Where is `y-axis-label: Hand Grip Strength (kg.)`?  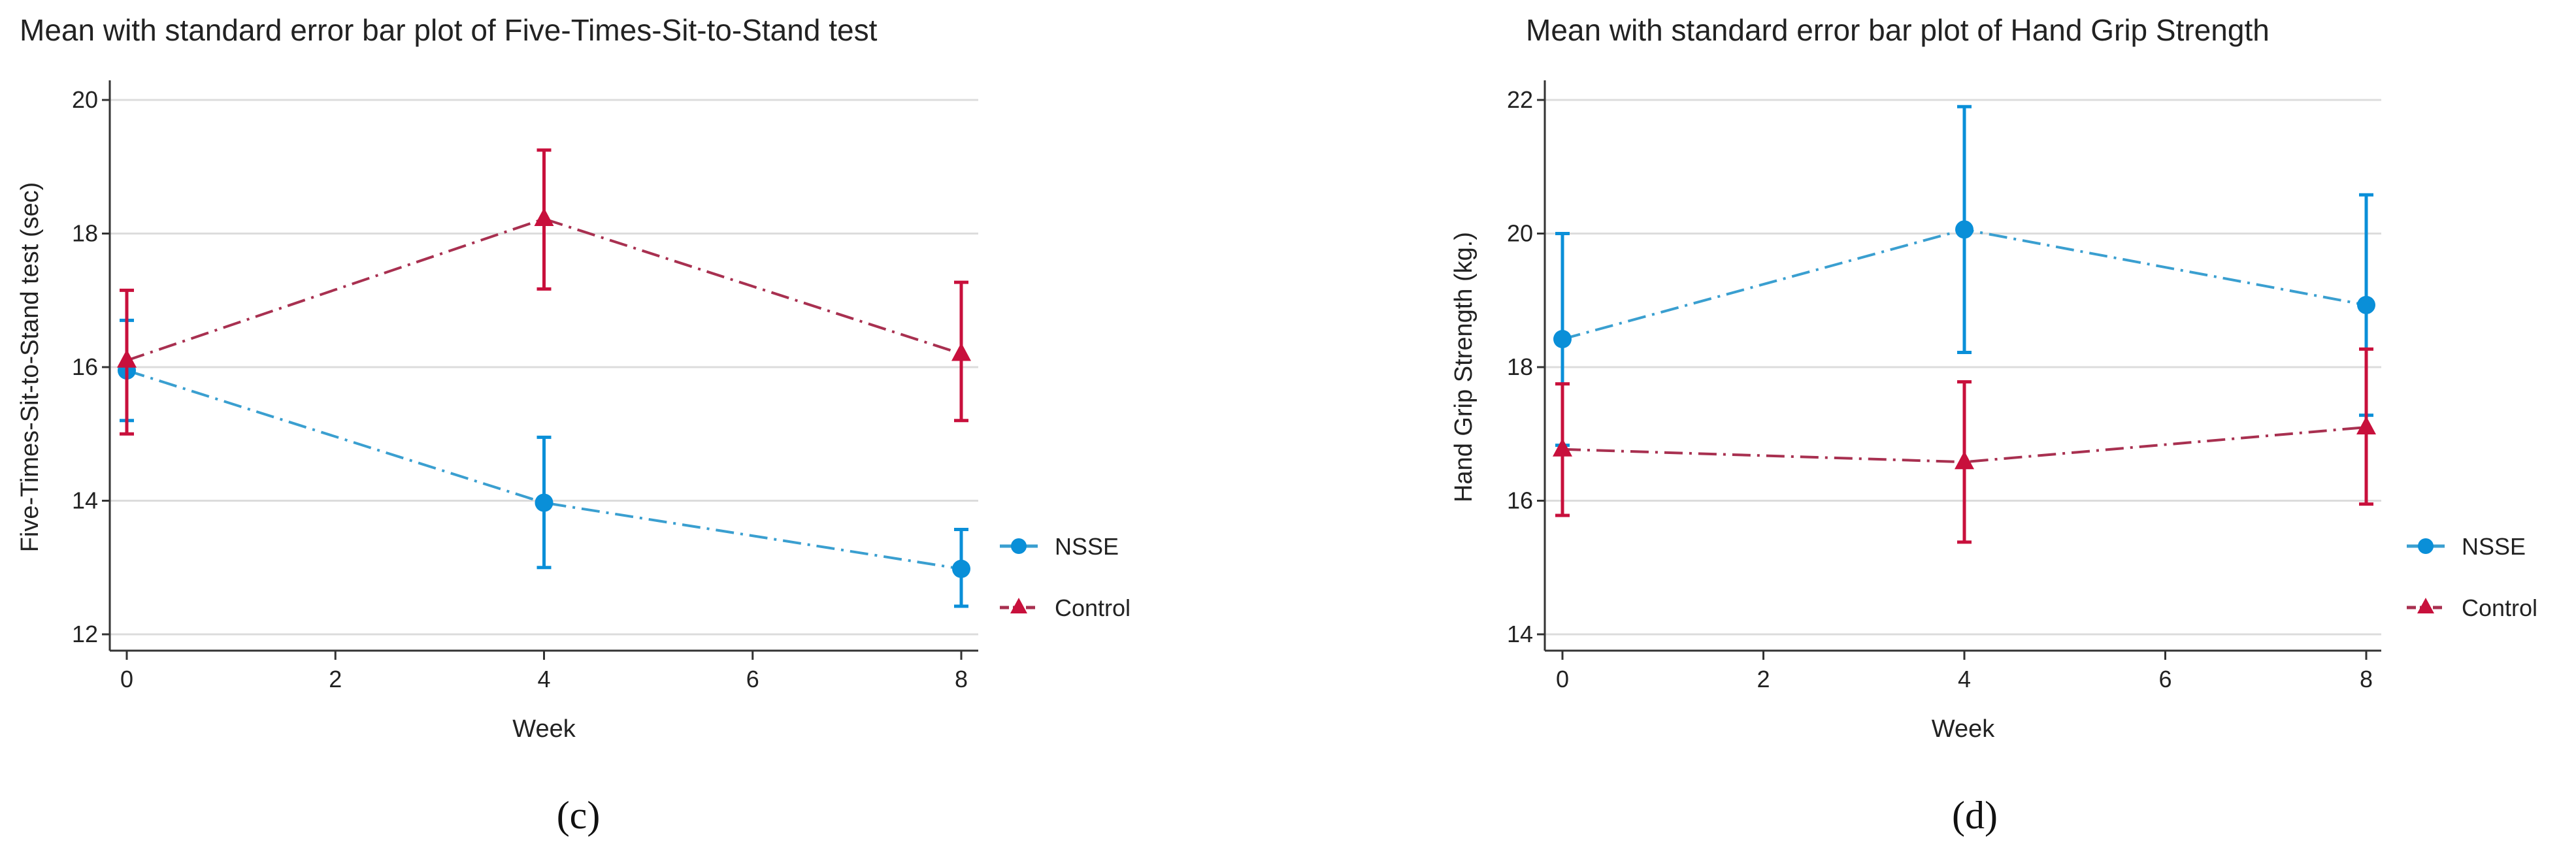
y-axis-label: Hand Grip Strength (kg.) is located at coordinates (1464, 367).